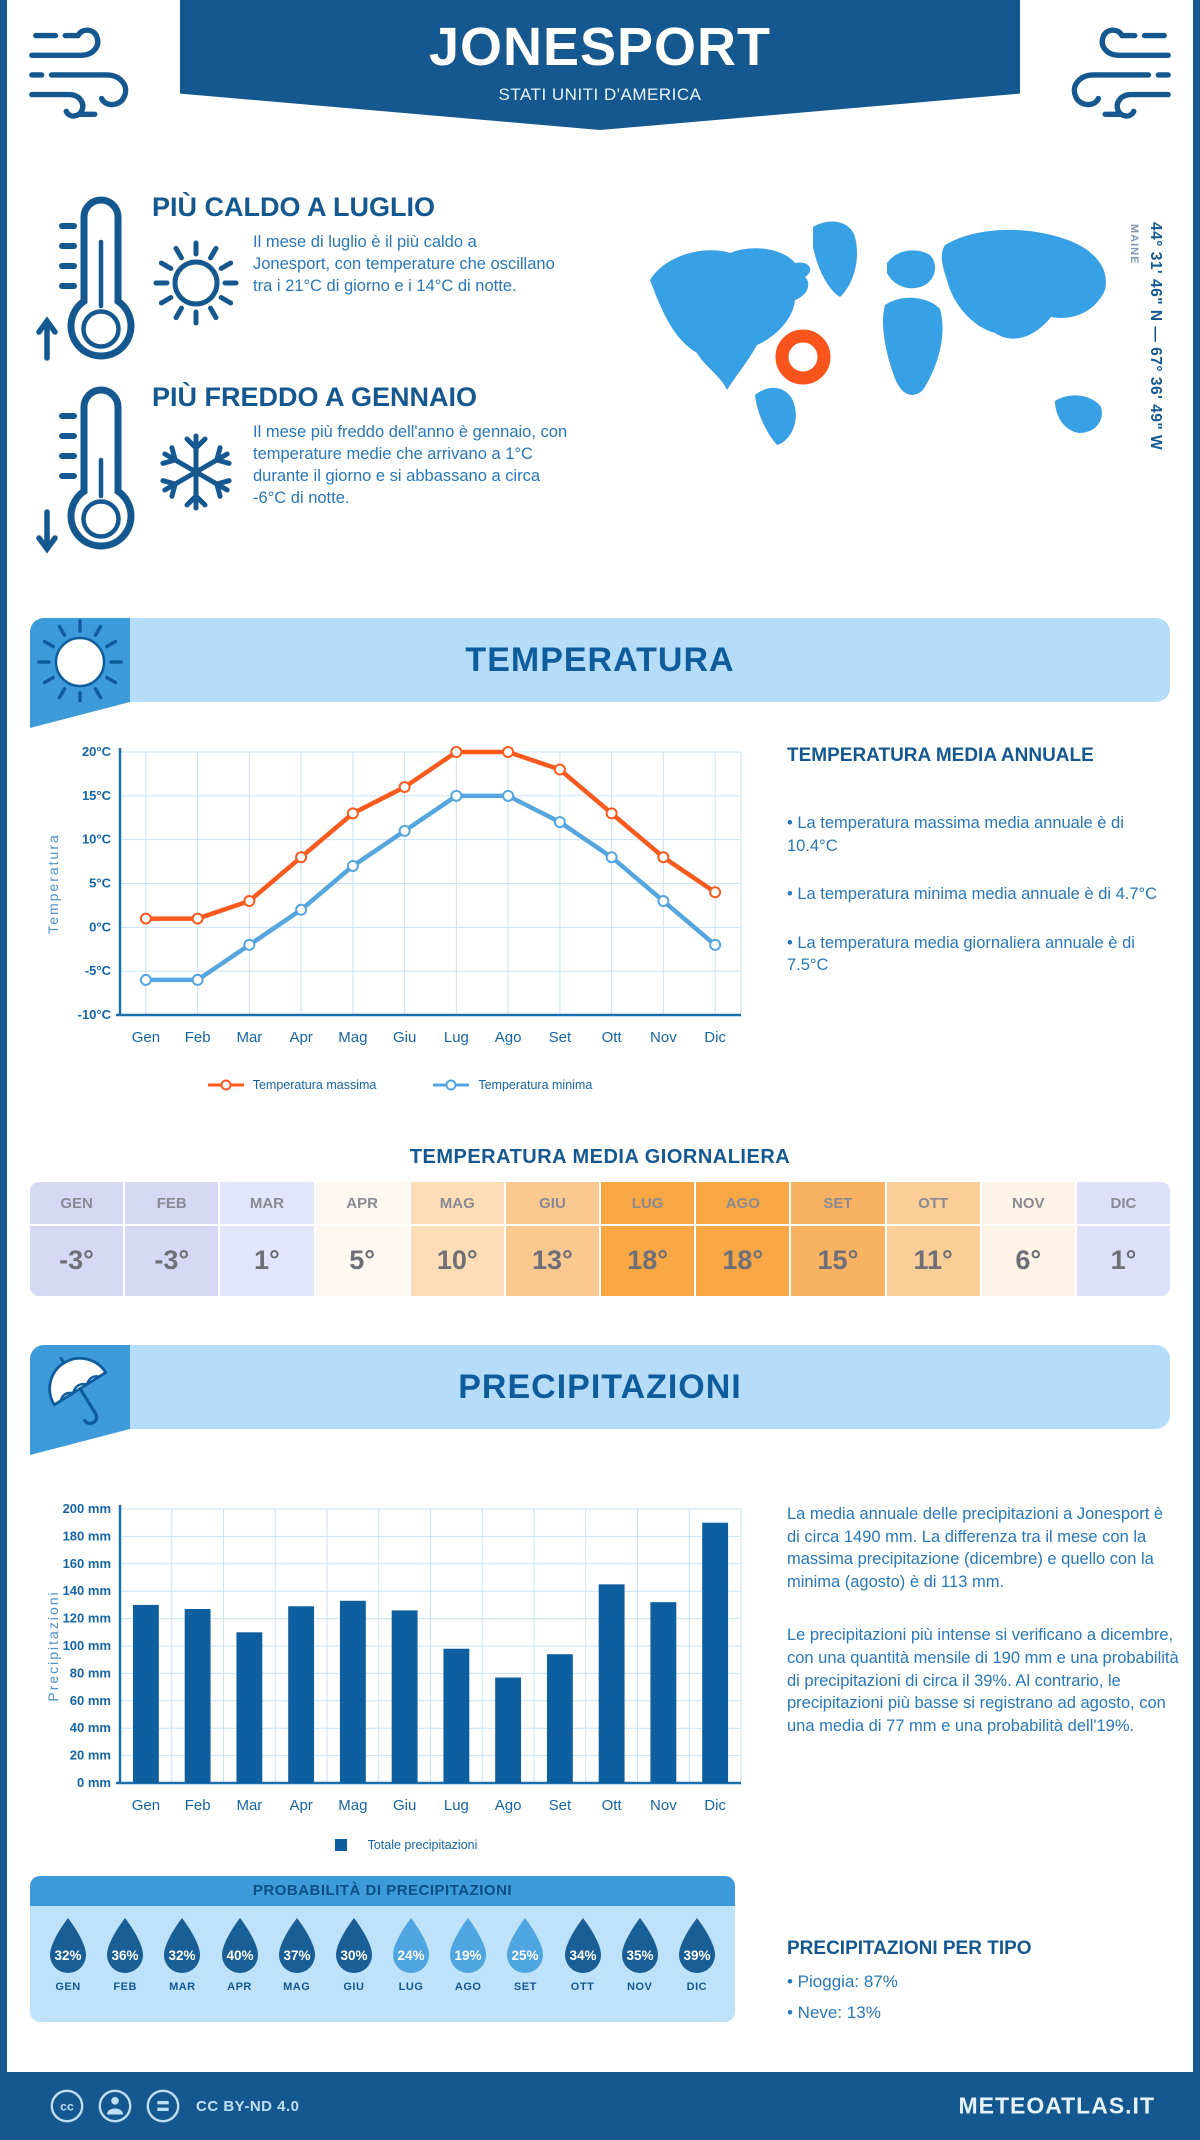  I want to click on svg-text: 32%, so click(67, 1955).